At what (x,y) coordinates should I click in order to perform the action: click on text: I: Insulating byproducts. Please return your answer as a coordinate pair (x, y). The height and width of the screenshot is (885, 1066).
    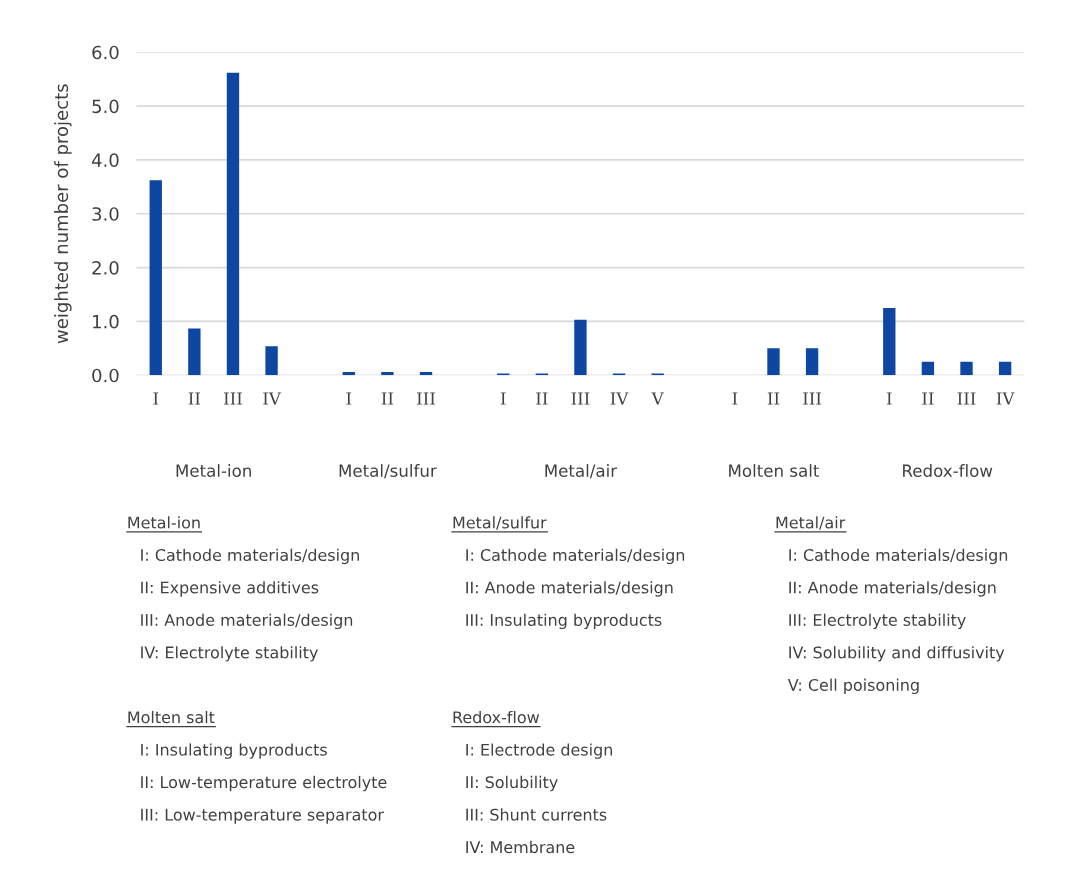
    Looking at the image, I should click on (234, 751).